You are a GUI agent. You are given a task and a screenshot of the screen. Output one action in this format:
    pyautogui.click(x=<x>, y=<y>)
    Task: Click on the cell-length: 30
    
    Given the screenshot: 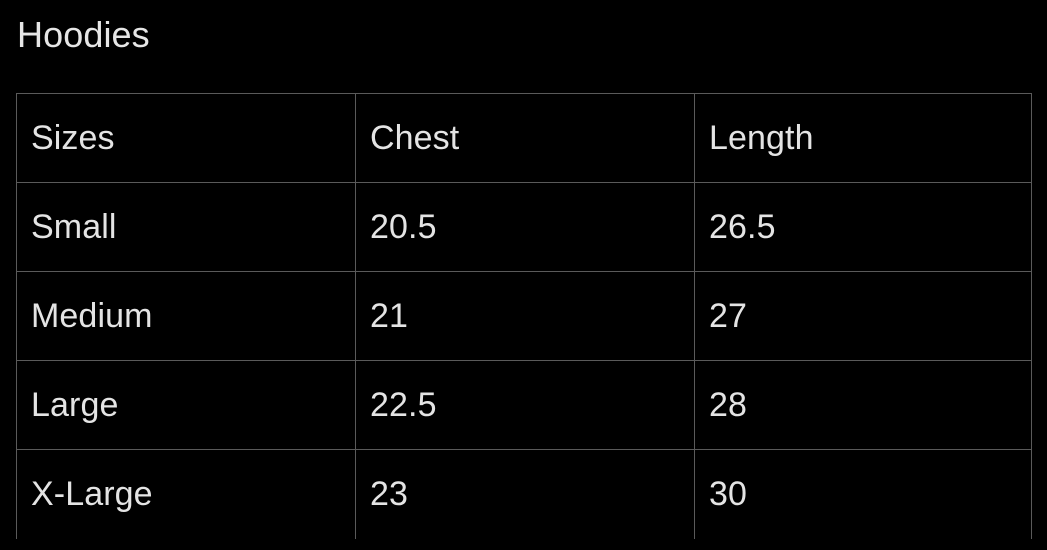 What is the action you would take?
    pyautogui.click(x=728, y=494)
    